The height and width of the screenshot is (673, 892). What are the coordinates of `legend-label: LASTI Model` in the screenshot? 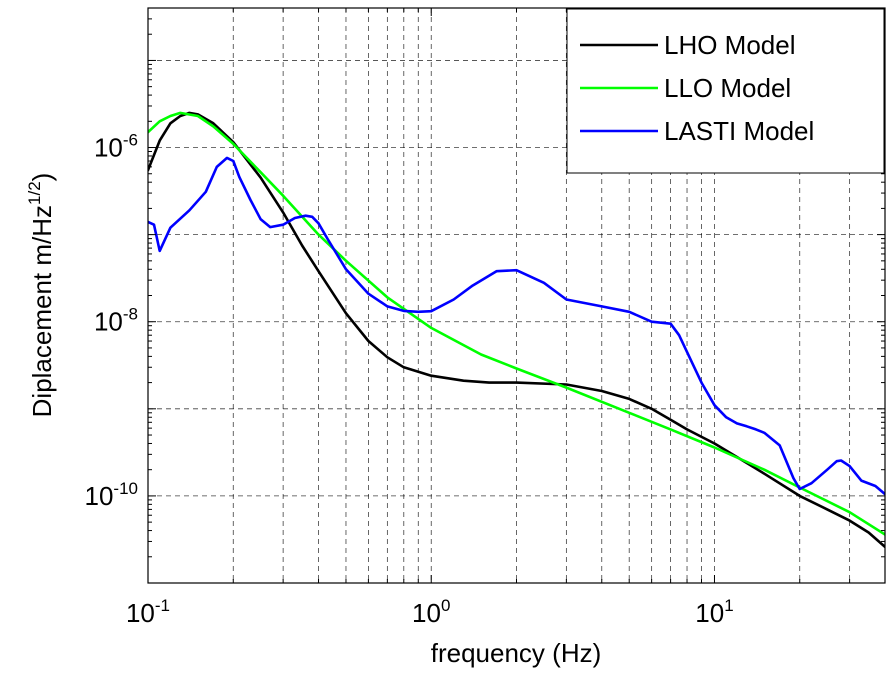 It's located at (739, 131).